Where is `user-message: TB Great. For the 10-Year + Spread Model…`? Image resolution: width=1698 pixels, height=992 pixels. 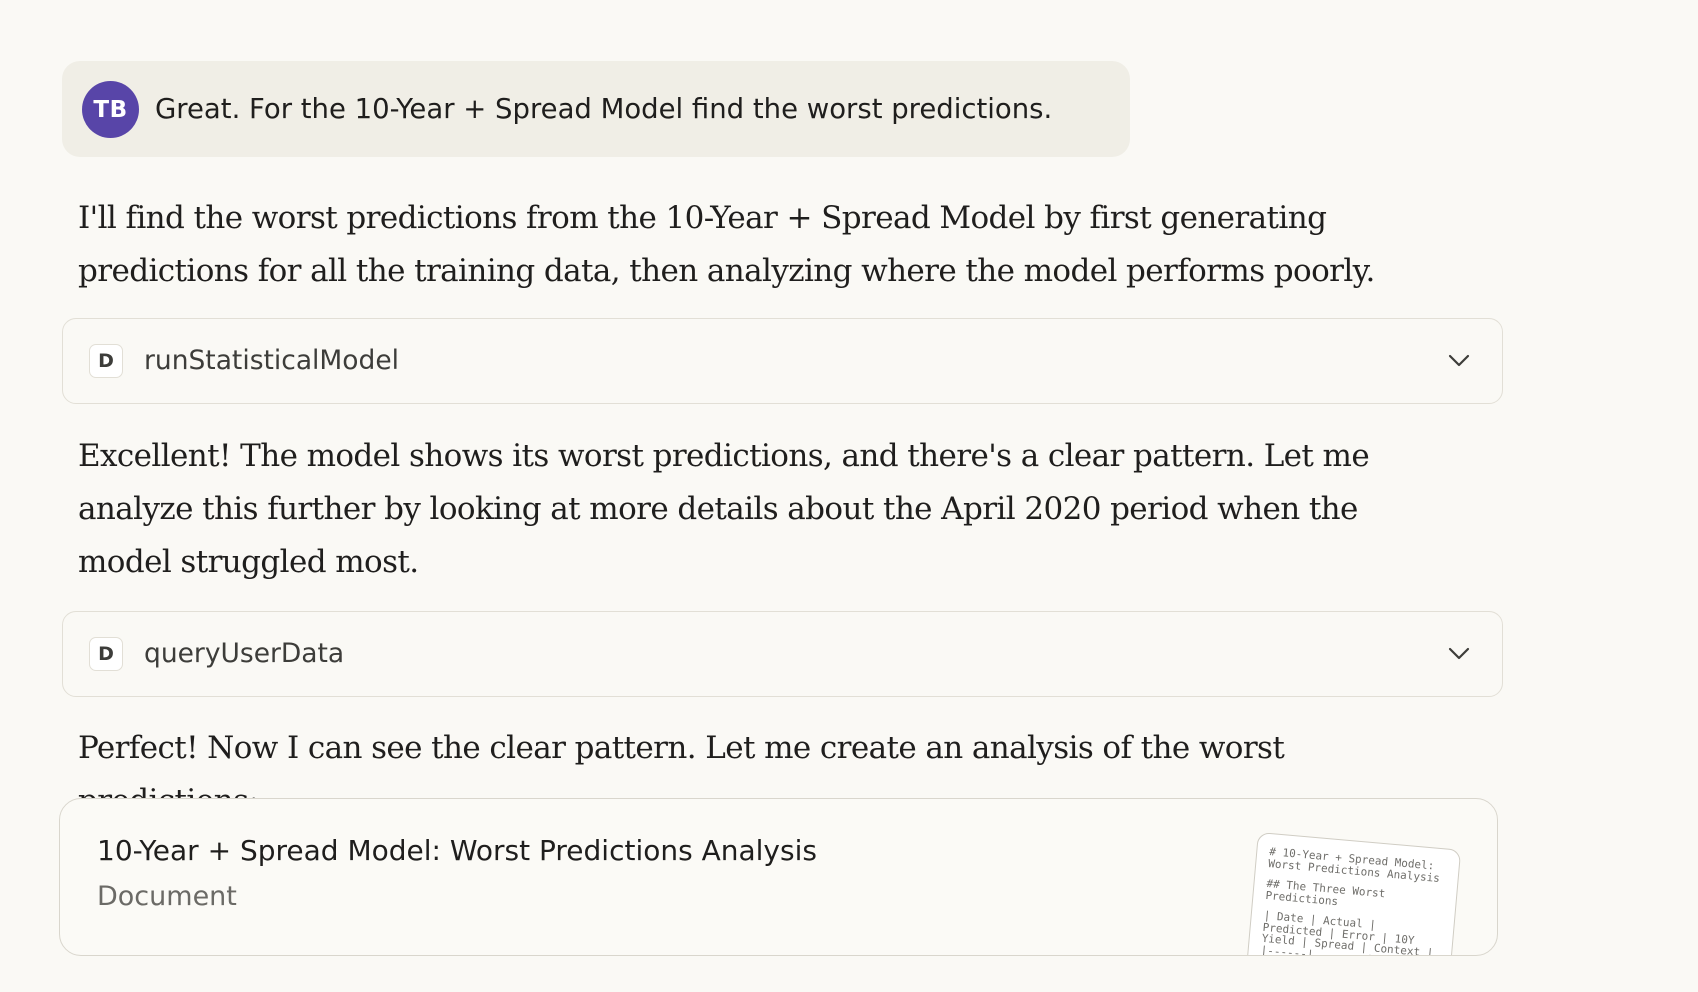
user-message: TB Great. For the 10-Year + Spread Model… is located at coordinates (596, 109).